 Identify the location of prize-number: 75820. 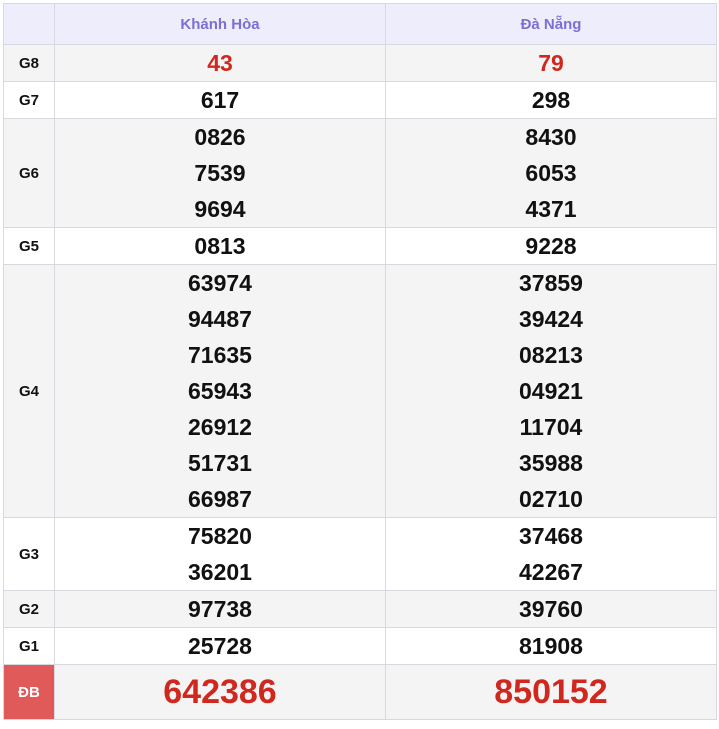
(220, 536).